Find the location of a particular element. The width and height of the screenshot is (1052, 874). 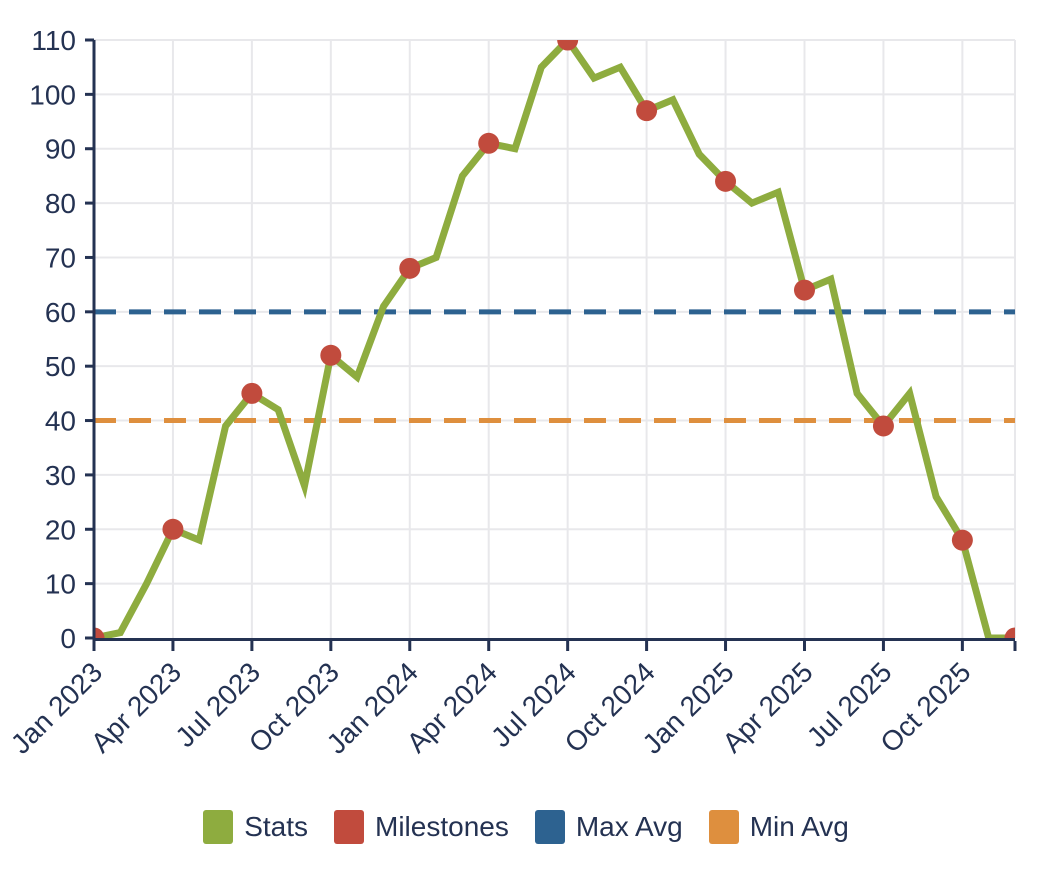

chart-legend: Stats Milestones Max Avg Min Avg is located at coordinates (526, 827).